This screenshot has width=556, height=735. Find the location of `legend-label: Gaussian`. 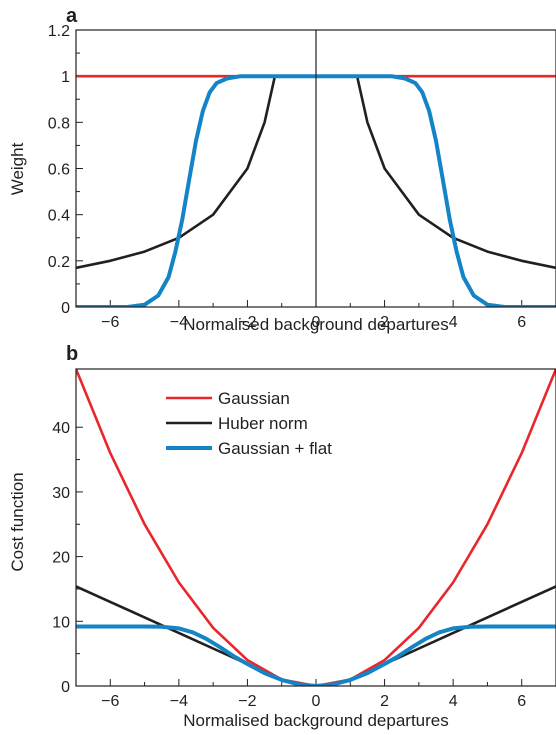

legend-label: Gaussian is located at coordinates (254, 398).